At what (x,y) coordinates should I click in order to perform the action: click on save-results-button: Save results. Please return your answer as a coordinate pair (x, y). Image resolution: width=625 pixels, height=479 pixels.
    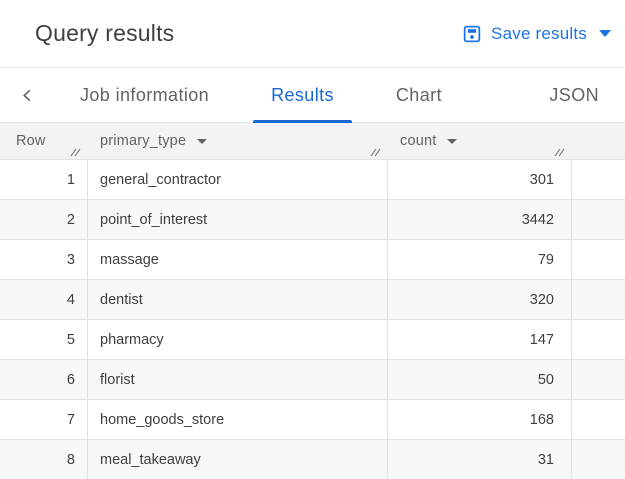
    Looking at the image, I should click on (536, 34).